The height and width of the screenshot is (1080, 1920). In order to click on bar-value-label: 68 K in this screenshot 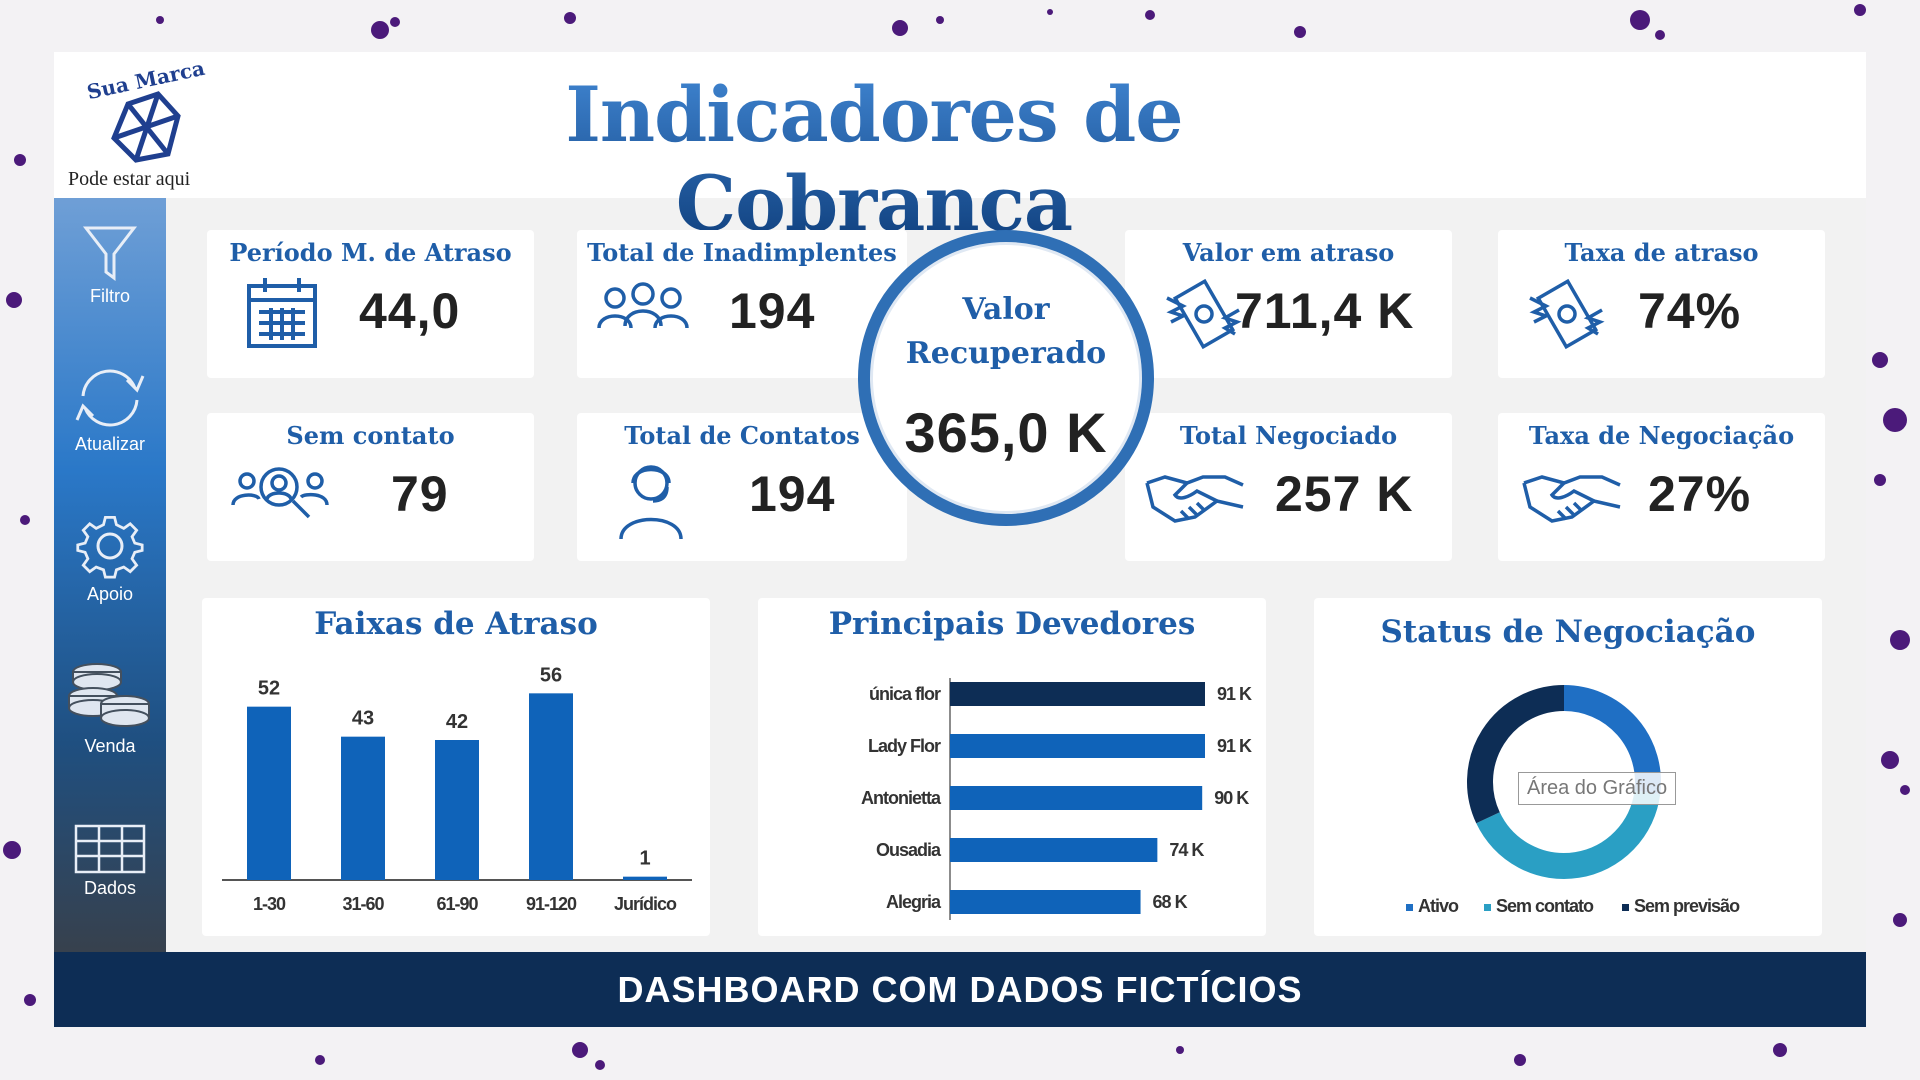, I will do `click(1170, 902)`.